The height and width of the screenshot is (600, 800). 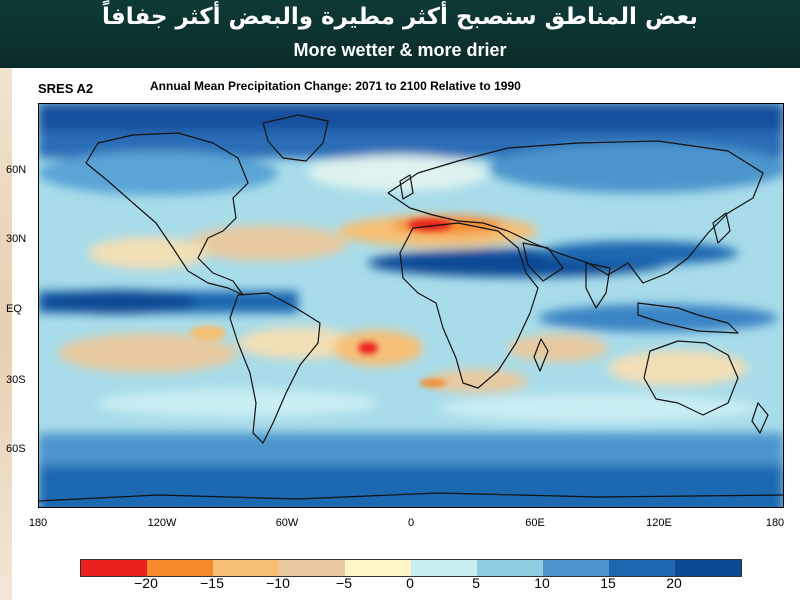 What do you see at coordinates (411, 523) in the screenshot?
I see `x-tick-0: 0` at bounding box center [411, 523].